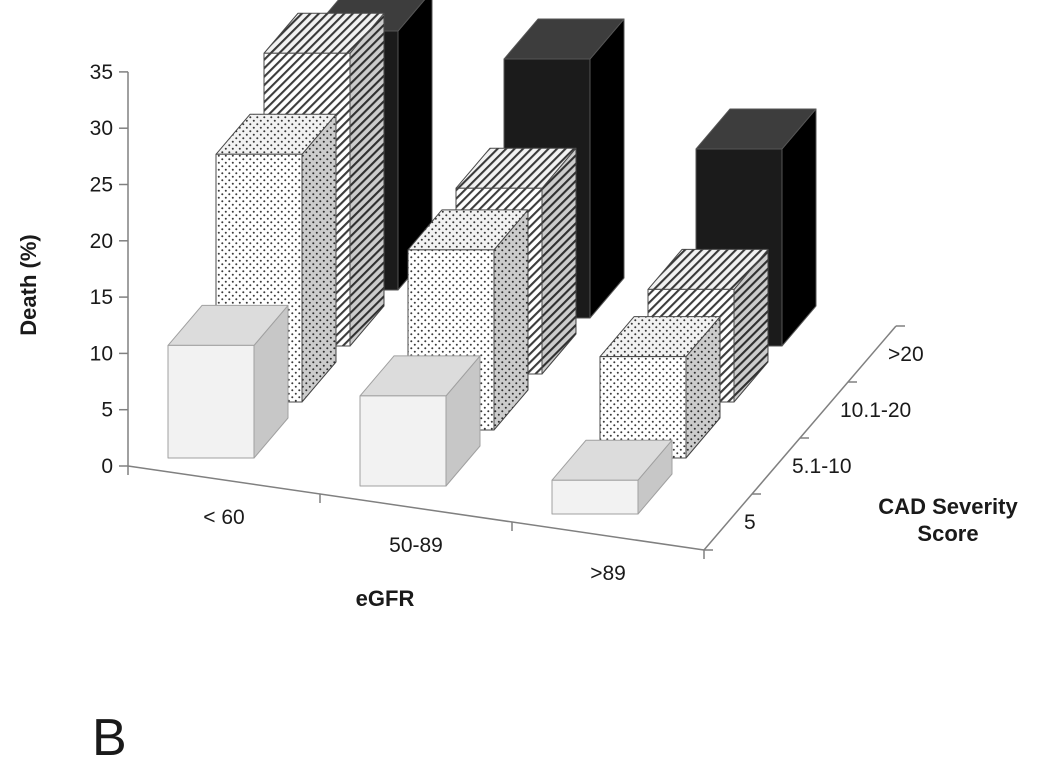 This screenshot has height=783, width=1050. Describe the element at coordinates (608, 573) in the screenshot. I see `x-category-label-89: >89` at that location.